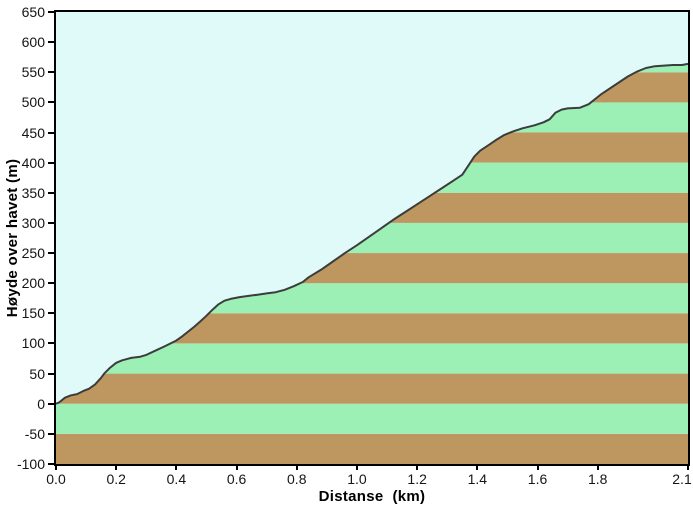  I want to click on x-tick-label: 0.4, so click(176, 479).